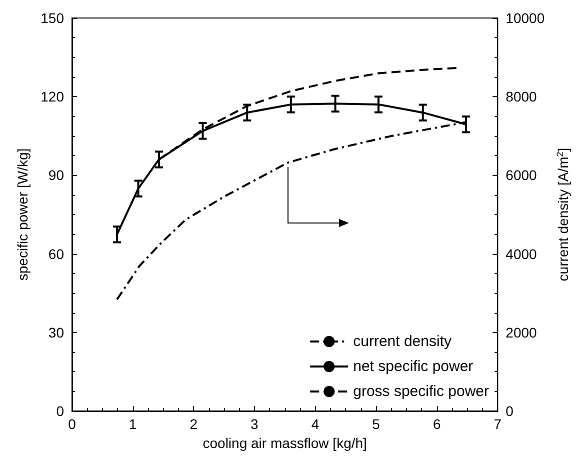 This screenshot has width=578, height=462. Describe the element at coordinates (56, 254) in the screenshot. I see `y-tick-label: 60` at that location.